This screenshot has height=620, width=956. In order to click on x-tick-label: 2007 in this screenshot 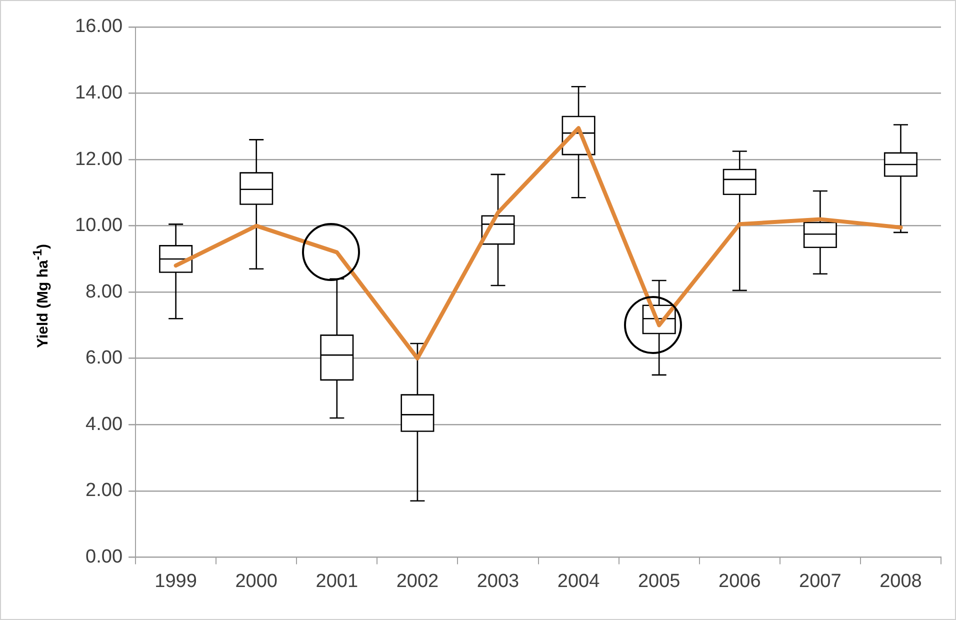, I will do `click(820, 581)`.